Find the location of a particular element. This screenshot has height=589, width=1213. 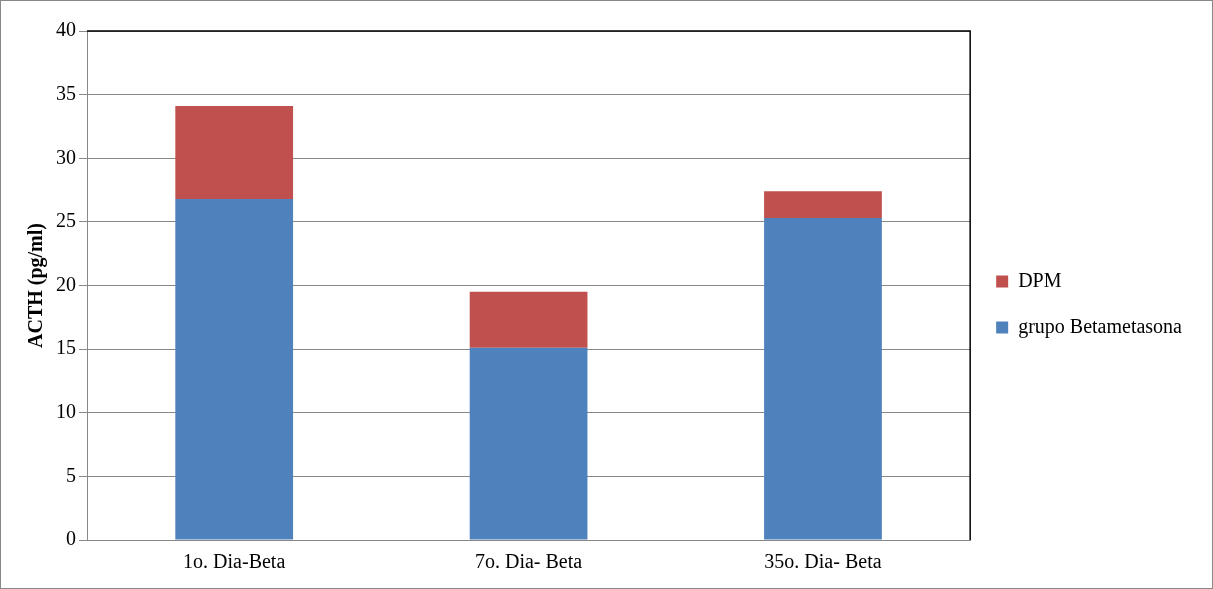

y-tick-label: 40 is located at coordinates (66, 29).